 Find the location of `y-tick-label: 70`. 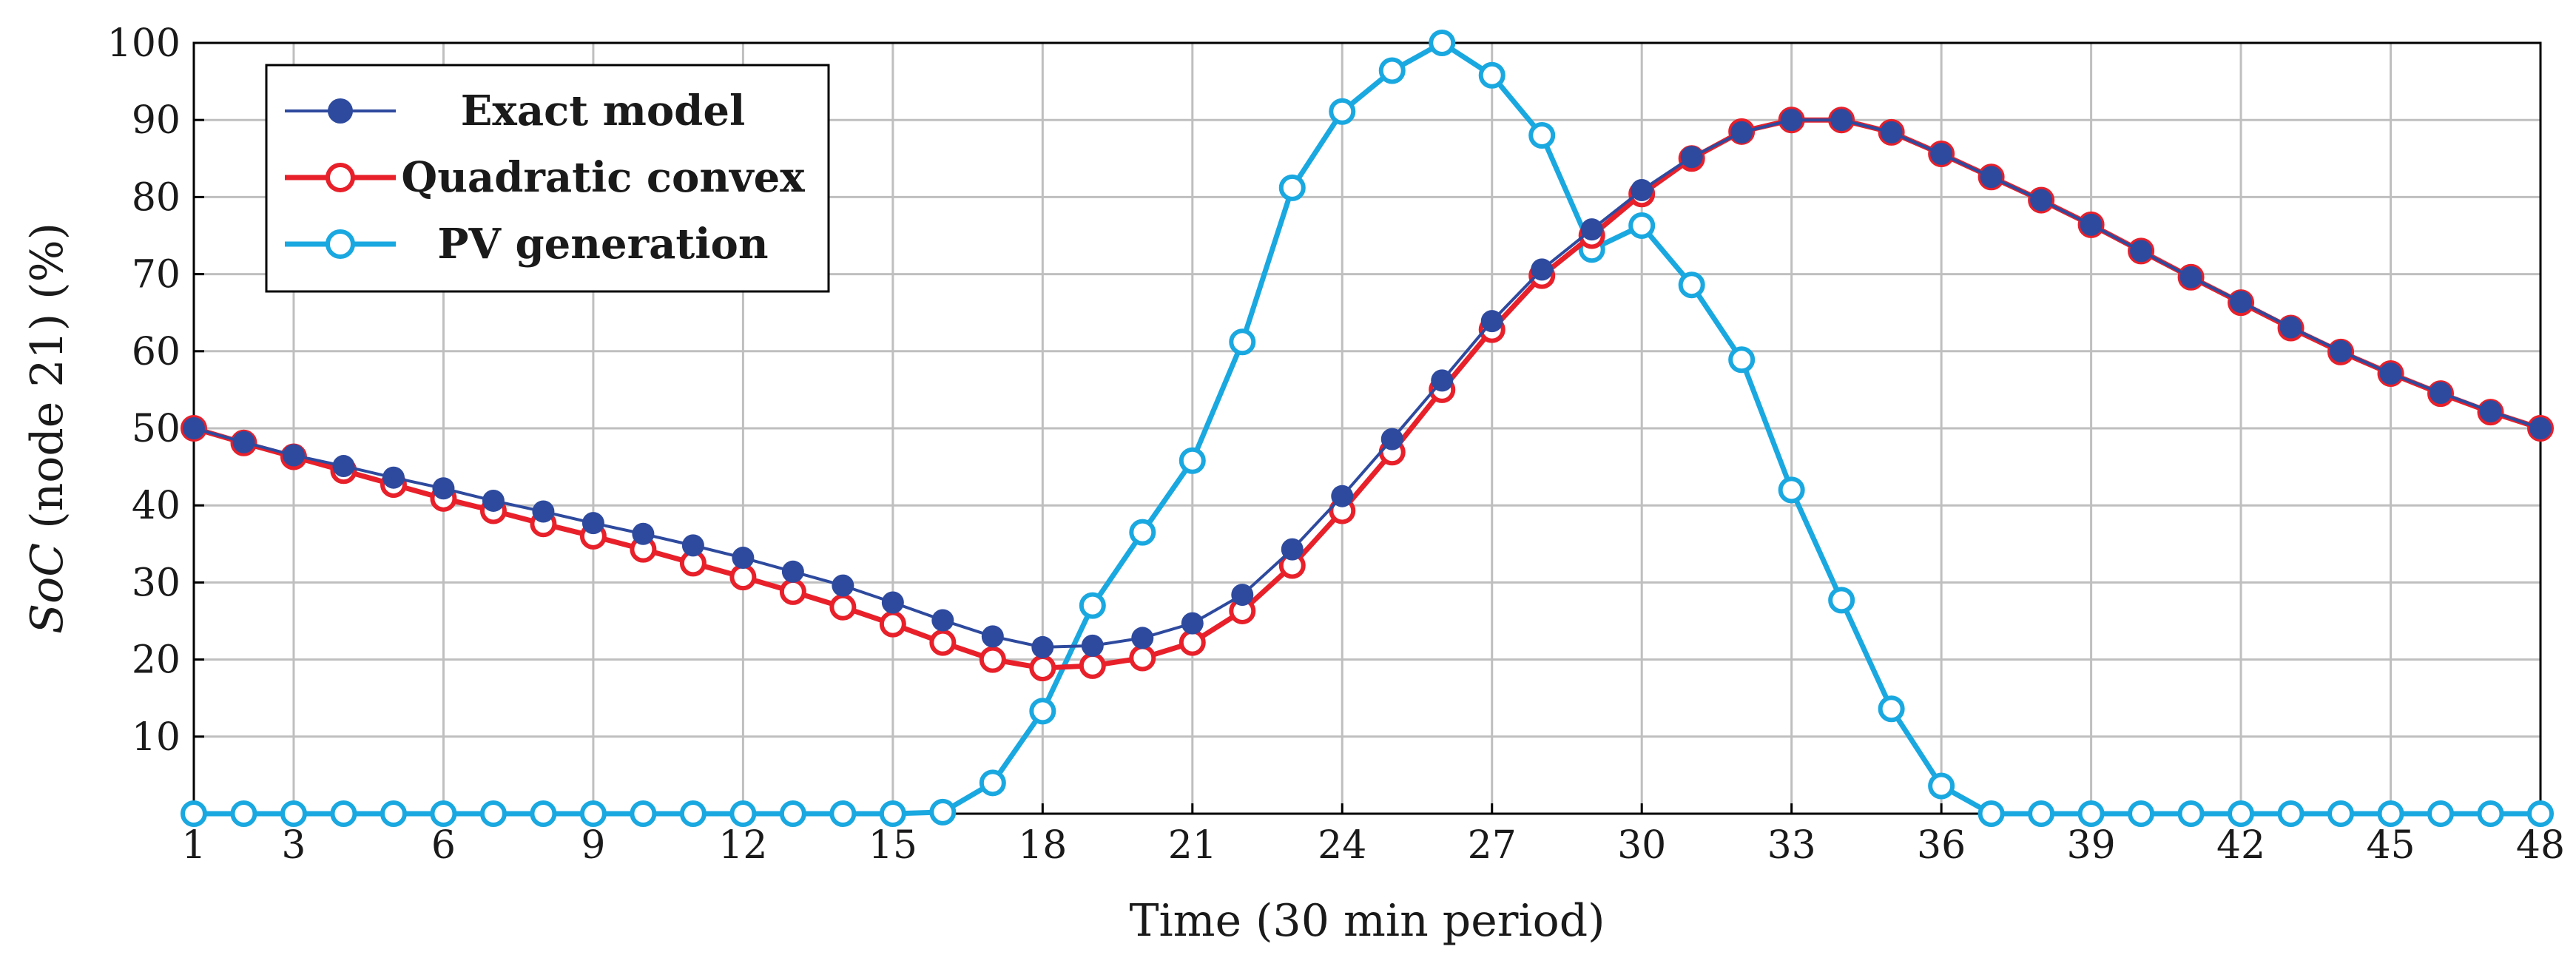

y-tick-label: 70 is located at coordinates (156, 275).